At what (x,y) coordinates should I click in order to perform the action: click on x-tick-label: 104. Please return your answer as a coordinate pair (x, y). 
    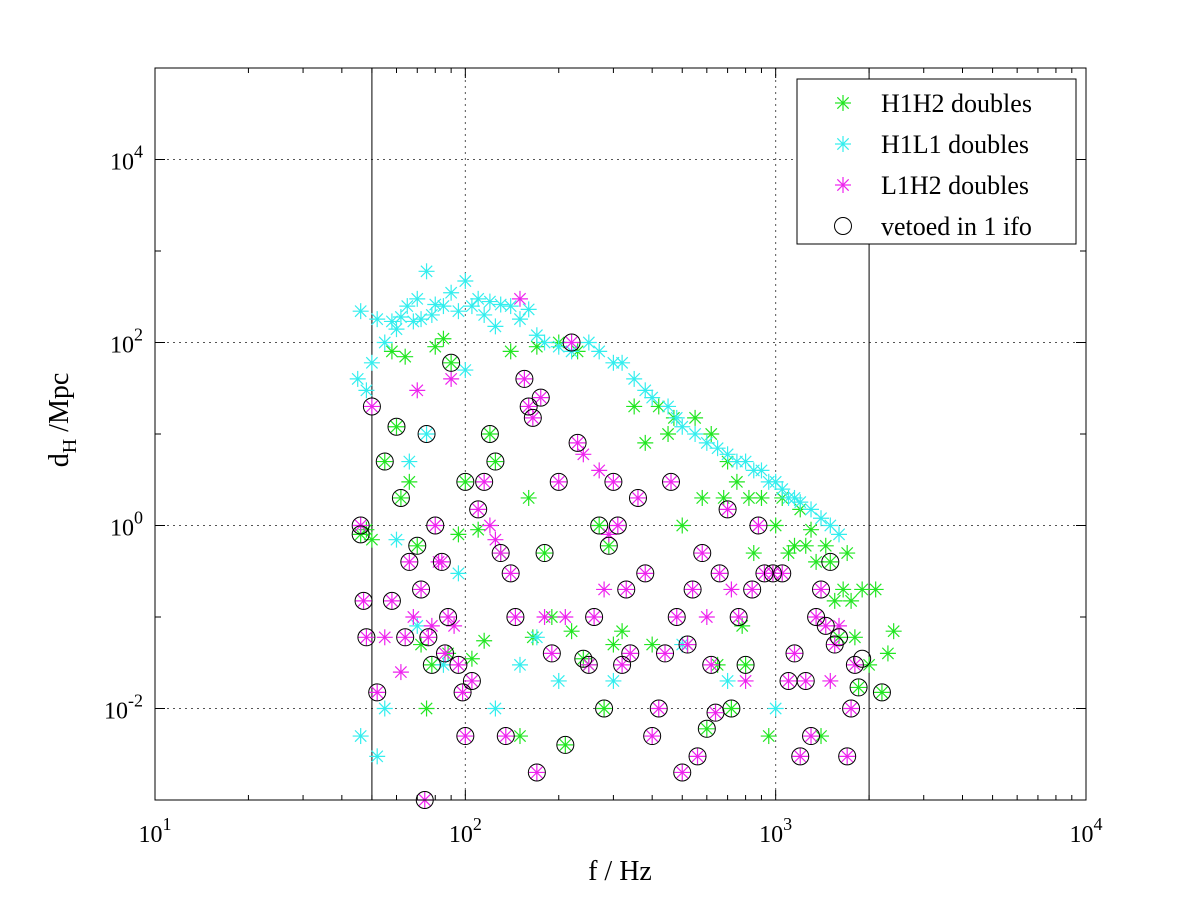
    Looking at the image, I should click on (1086, 831).